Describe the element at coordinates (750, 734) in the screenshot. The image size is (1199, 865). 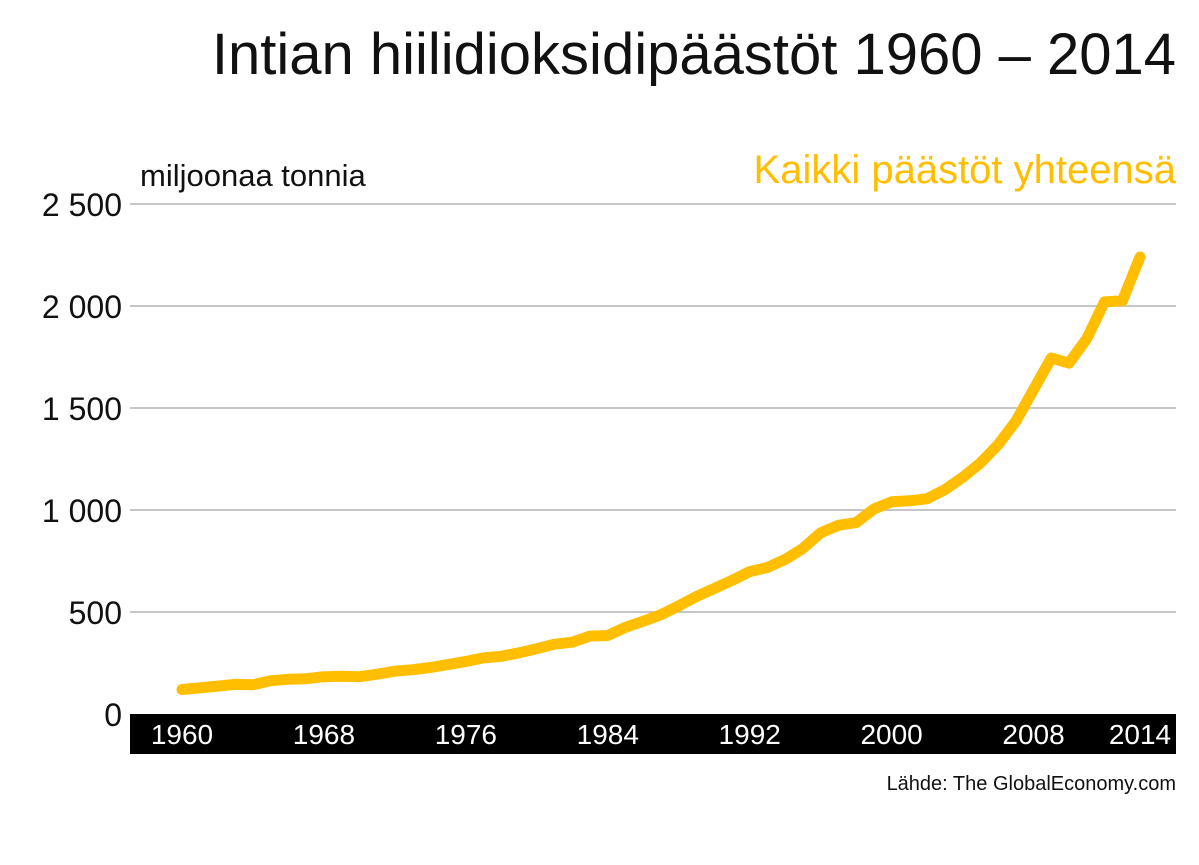
I see `x-tick-label: 1992` at that location.